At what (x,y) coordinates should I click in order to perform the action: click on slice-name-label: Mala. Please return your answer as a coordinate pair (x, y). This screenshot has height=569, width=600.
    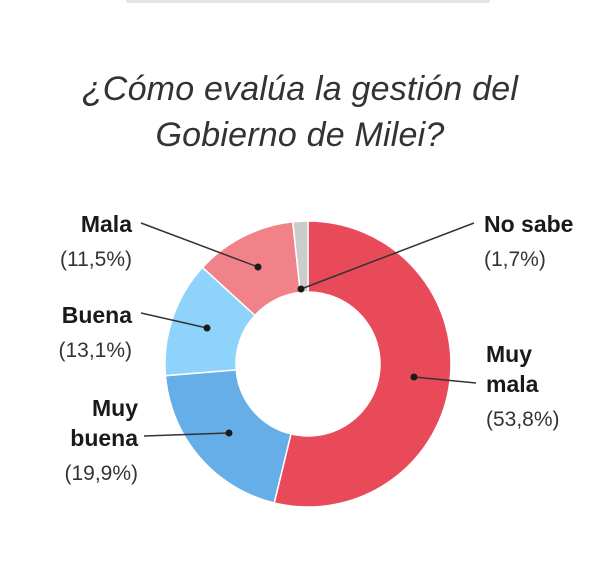
    Looking at the image, I should click on (106, 224).